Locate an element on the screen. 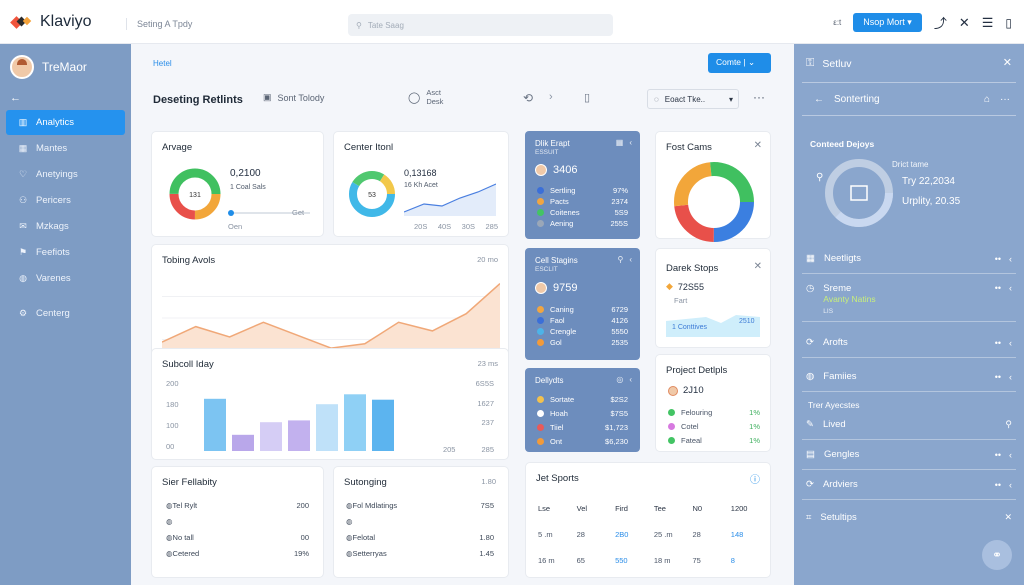  table-cell: Fird is located at coordinates (621, 508).